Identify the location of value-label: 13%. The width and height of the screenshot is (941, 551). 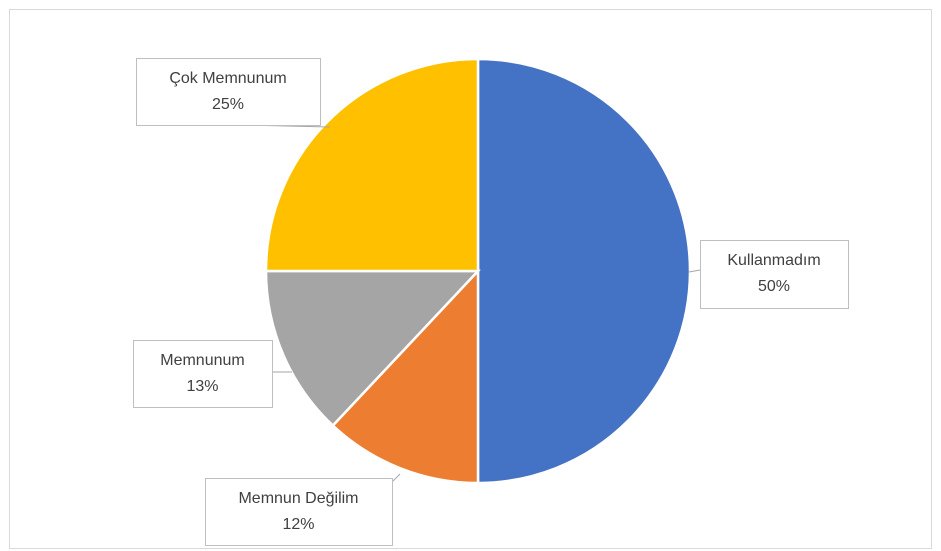
(202, 386).